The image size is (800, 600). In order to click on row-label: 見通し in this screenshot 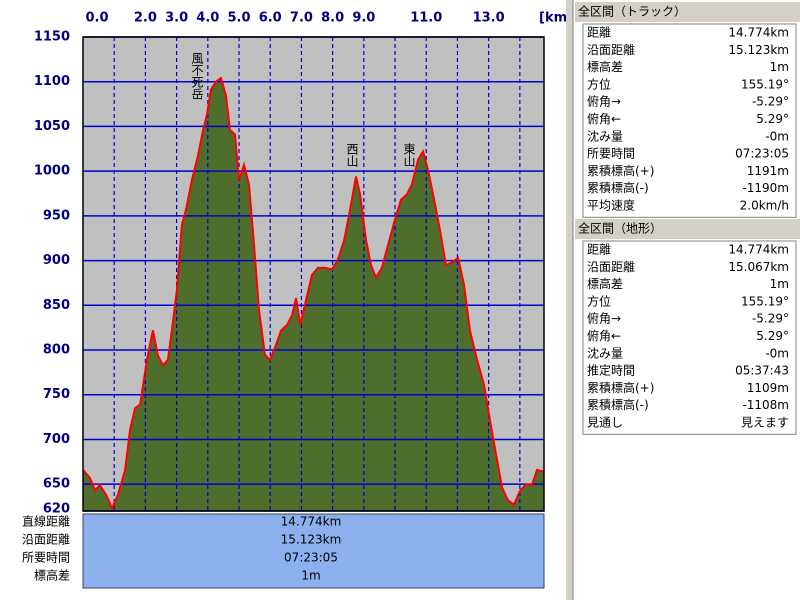, I will do `click(605, 423)`.